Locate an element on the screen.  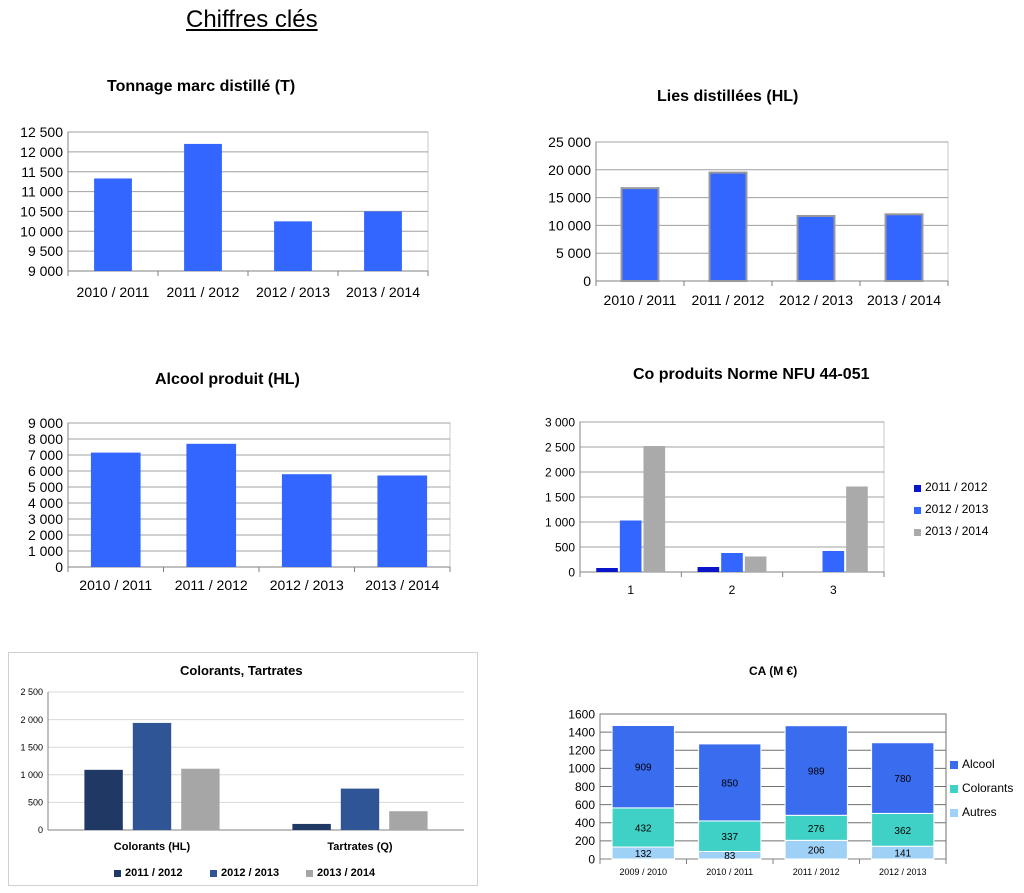
y-tick-label: 5 000 is located at coordinates (45, 487).